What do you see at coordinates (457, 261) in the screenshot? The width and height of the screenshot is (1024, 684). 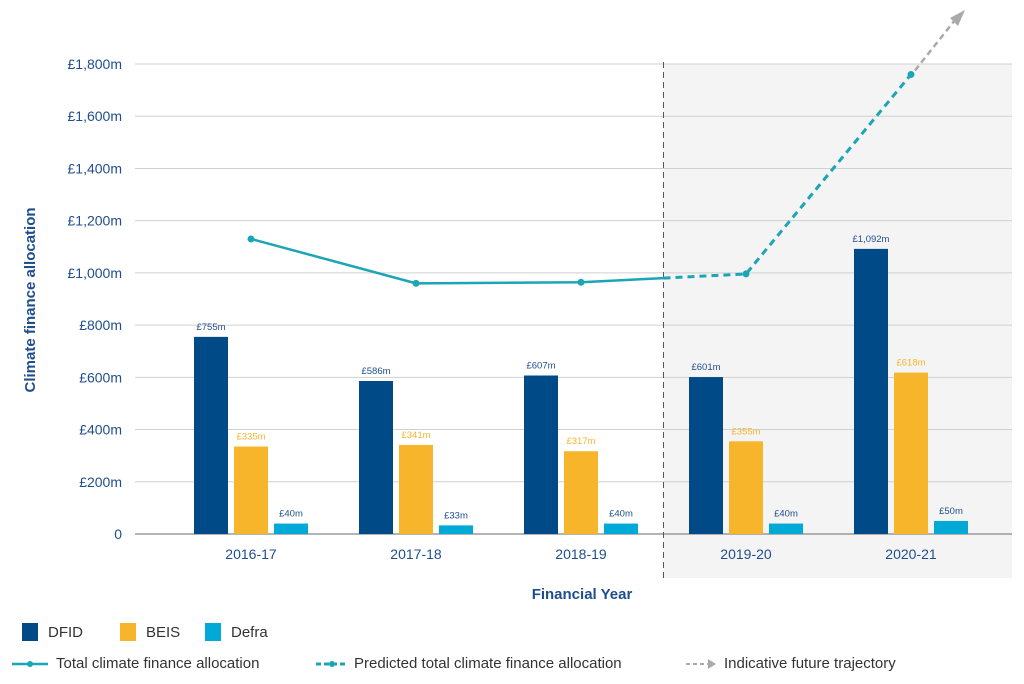 I see `total-line` at bounding box center [457, 261].